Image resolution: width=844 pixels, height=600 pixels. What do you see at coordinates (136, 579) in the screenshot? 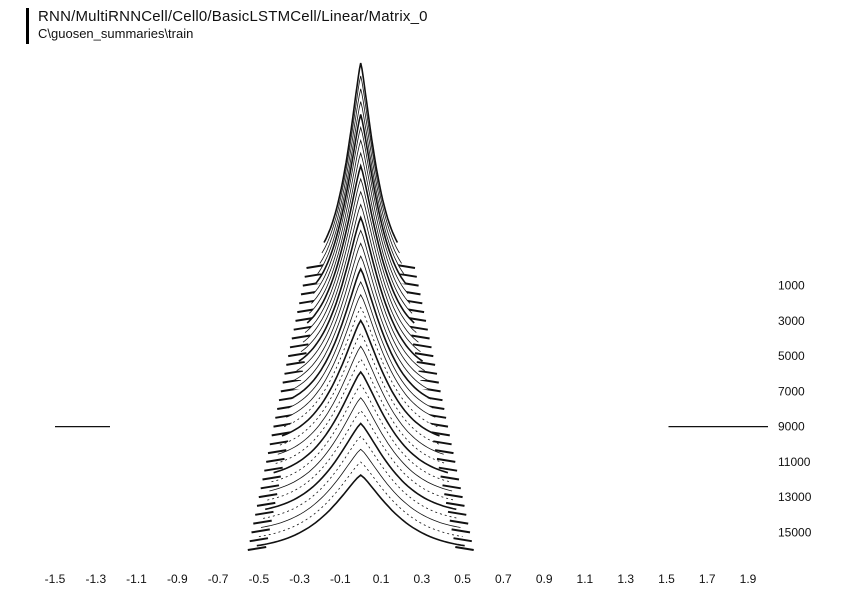
I see `x-tick-label: -1.1` at bounding box center [136, 579].